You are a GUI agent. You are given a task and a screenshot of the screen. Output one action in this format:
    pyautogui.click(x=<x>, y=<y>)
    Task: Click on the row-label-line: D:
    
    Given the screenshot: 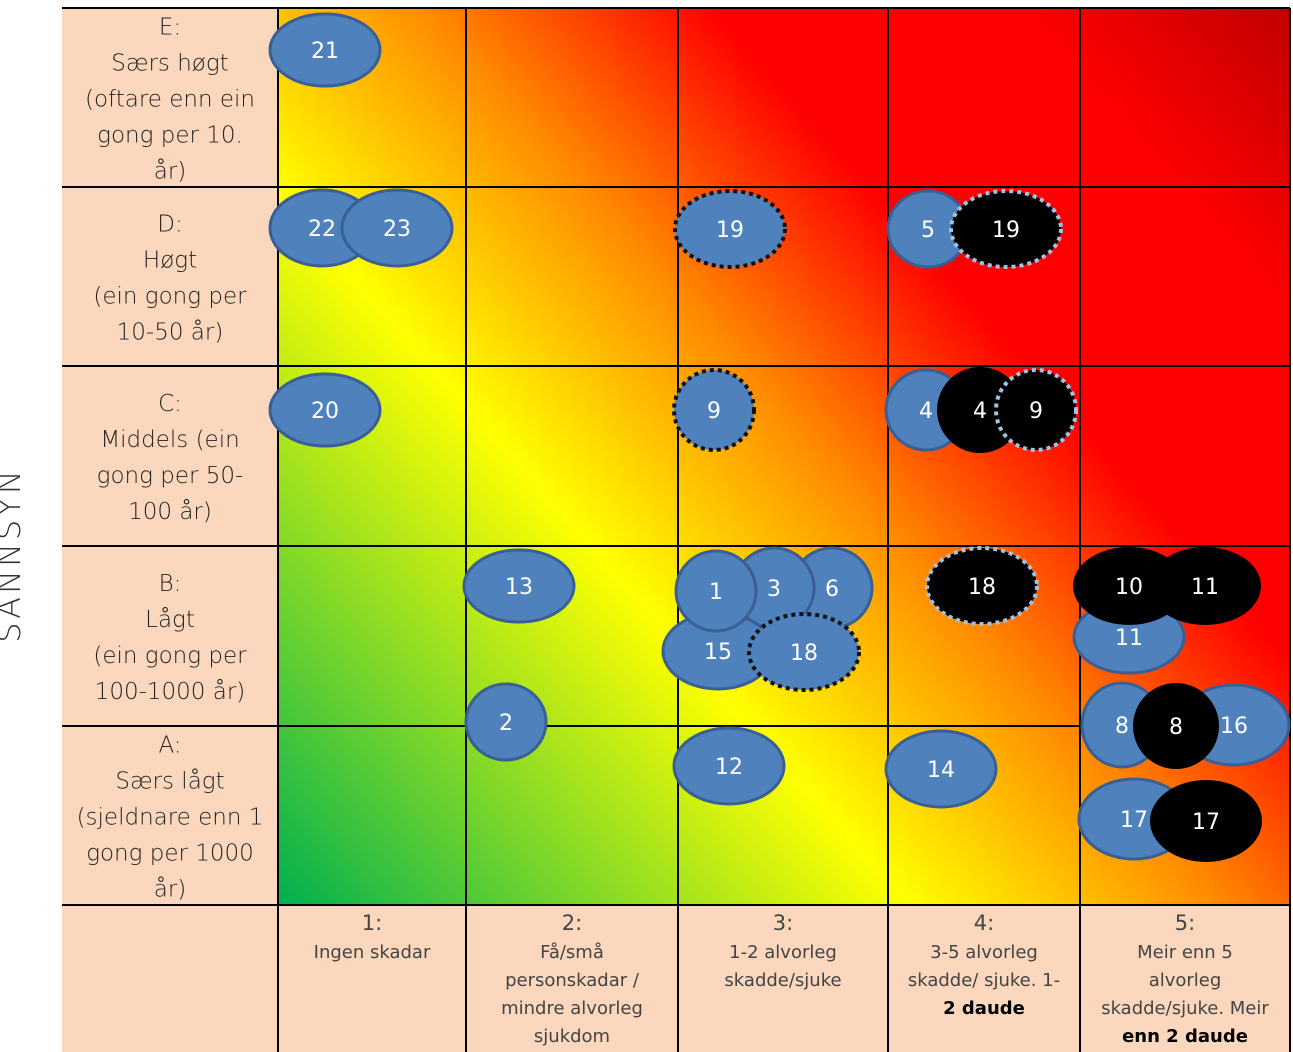 What is the action you would take?
    pyautogui.click(x=169, y=225)
    